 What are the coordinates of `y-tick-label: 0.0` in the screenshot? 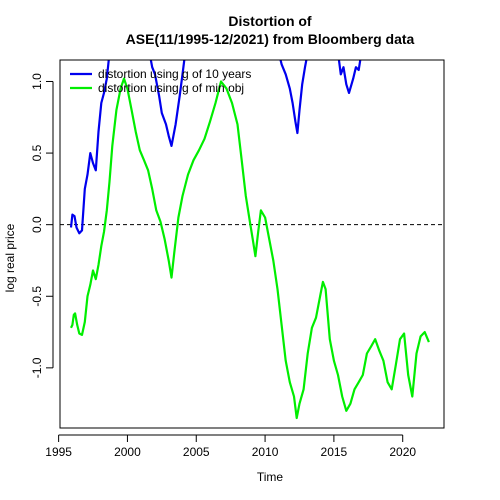 It's located at (37, 224).